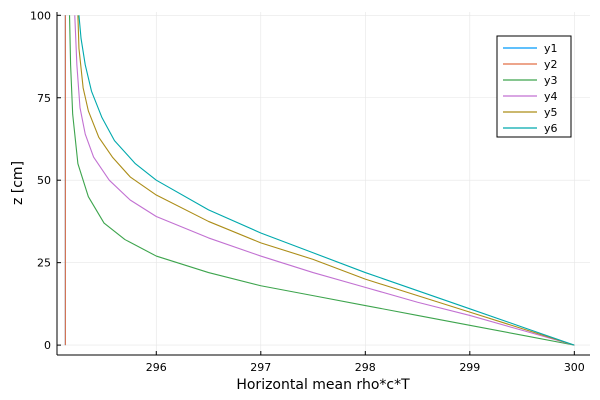  I want to click on legend-box, so click(534, 86).